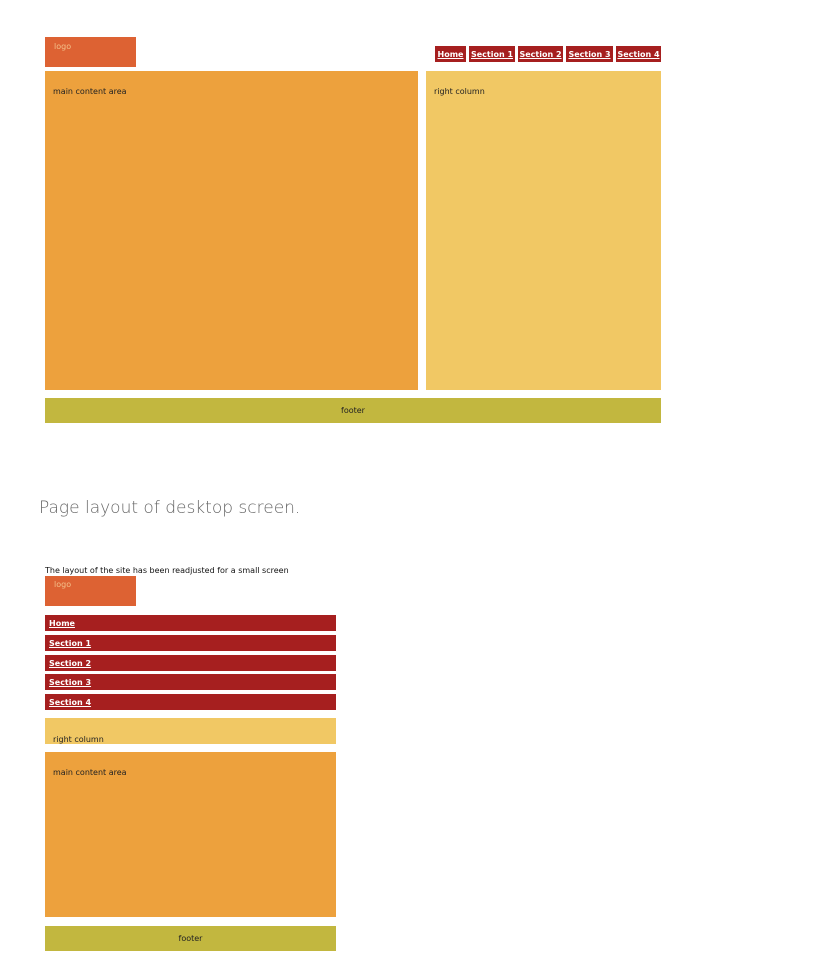  What do you see at coordinates (90, 91) in the screenshot?
I see `desktop-main-label: main content area` at bounding box center [90, 91].